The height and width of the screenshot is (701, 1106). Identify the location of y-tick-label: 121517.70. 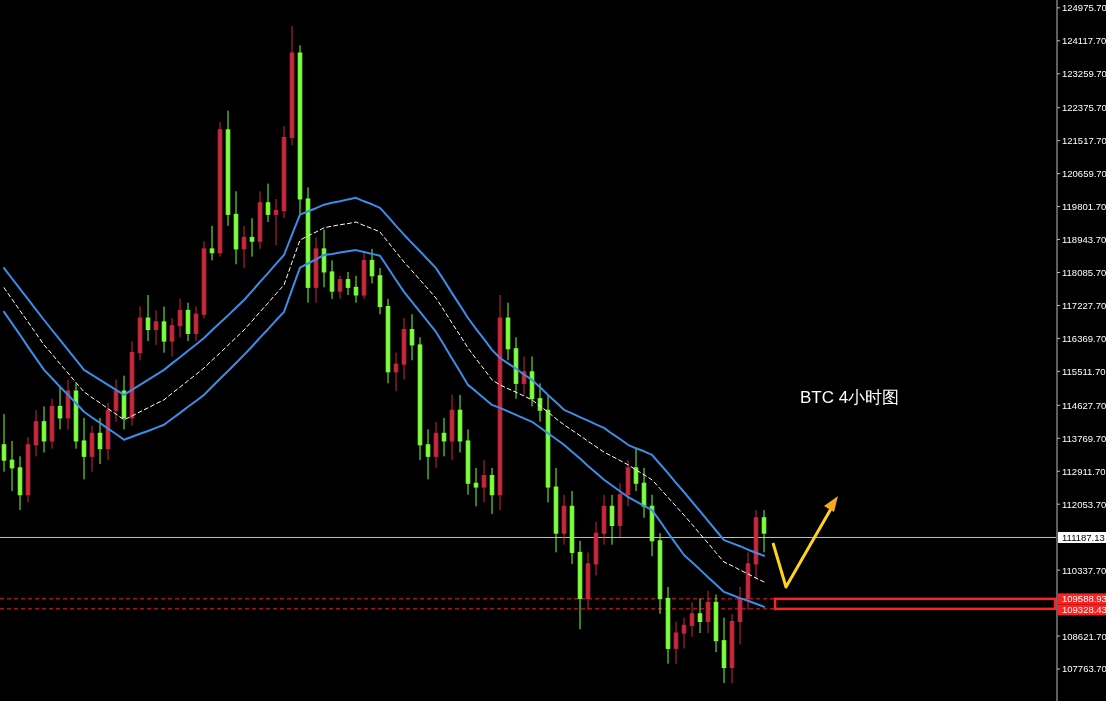
(1084, 141).